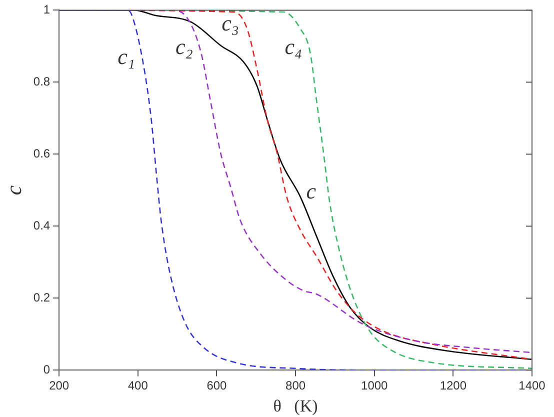  What do you see at coordinates (217, 385) in the screenshot?
I see `x-tick-label: 600` at bounding box center [217, 385].